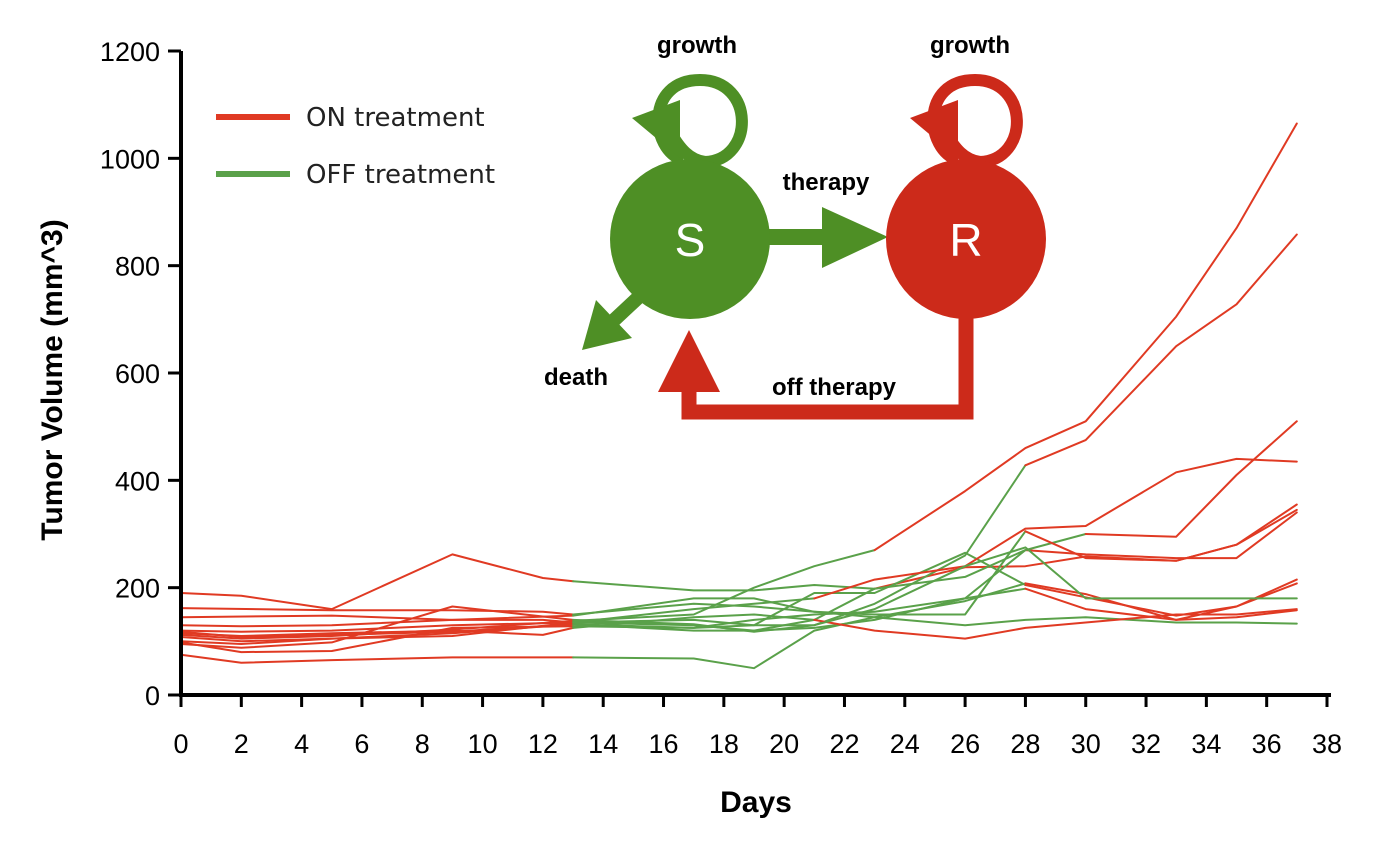 Image resolution: width=1381 pixels, height=842 pixels. I want to click on x-tick-label: 26, so click(965, 744).